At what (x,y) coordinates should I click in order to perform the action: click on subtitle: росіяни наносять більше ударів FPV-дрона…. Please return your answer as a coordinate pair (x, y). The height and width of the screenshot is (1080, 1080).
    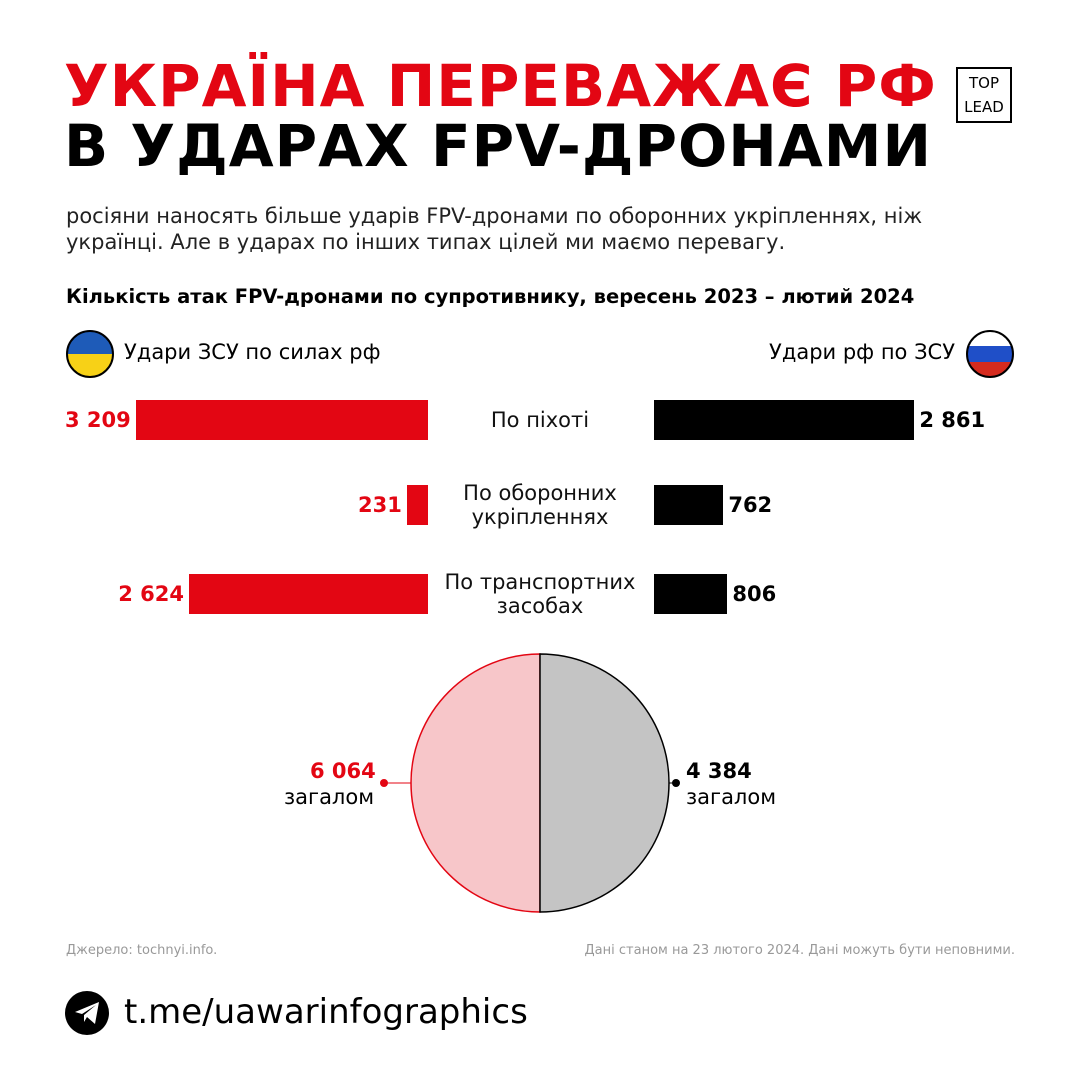
    Looking at the image, I should click on (494, 229).